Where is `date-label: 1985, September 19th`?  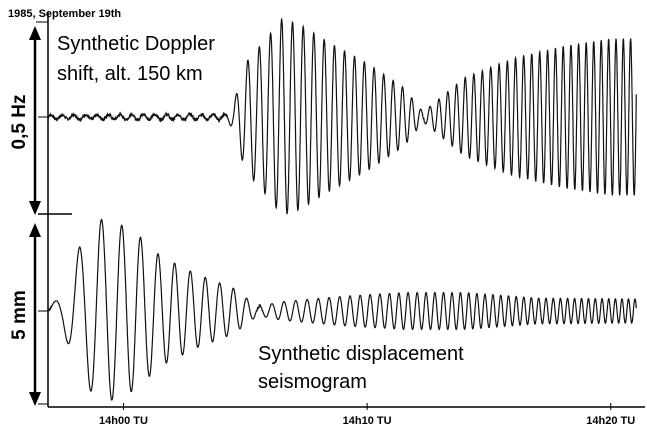 date-label: 1985, September 19th is located at coordinates (64, 14).